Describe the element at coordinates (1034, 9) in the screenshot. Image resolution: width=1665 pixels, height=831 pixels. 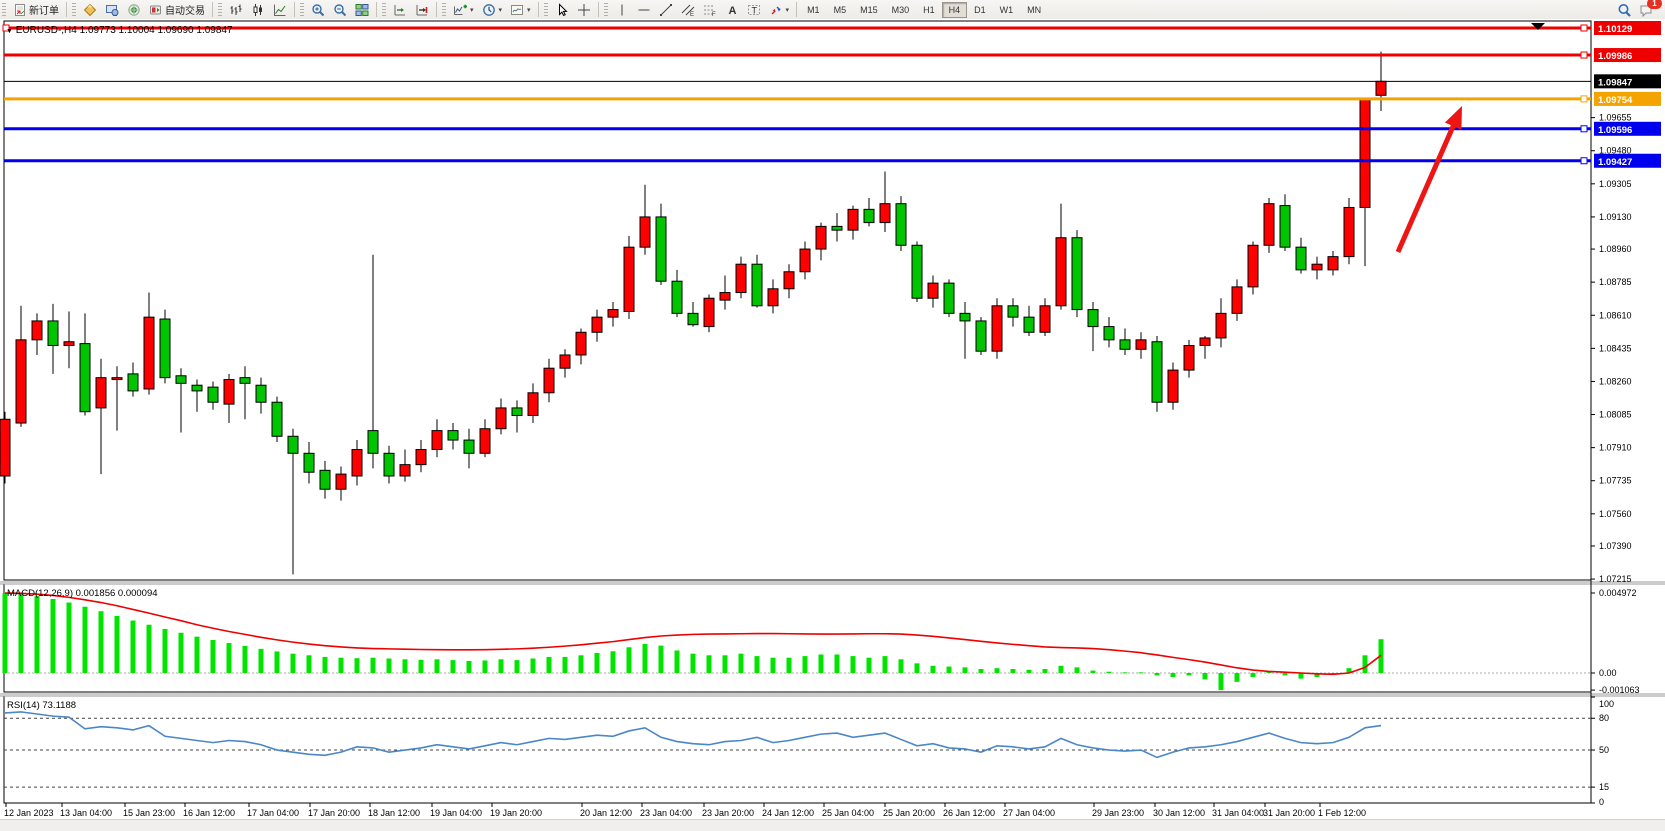
I see `timeframe-mn-button: MN` at that location.